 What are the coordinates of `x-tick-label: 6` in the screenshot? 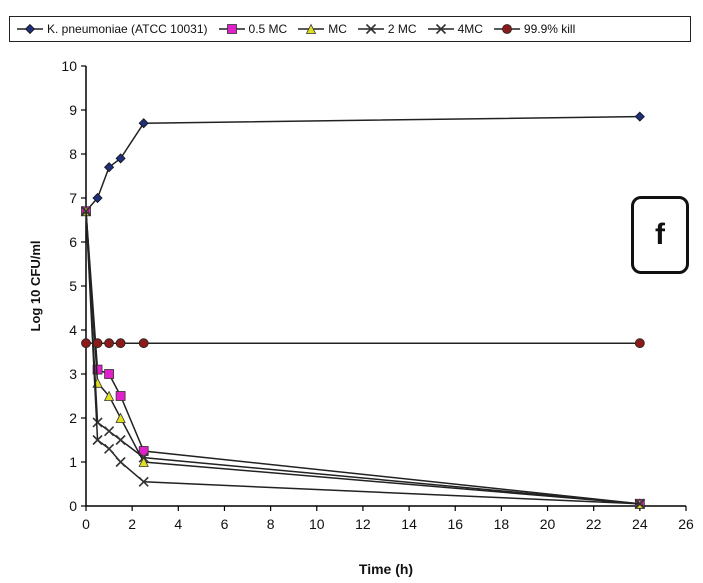 It's located at (225, 524).